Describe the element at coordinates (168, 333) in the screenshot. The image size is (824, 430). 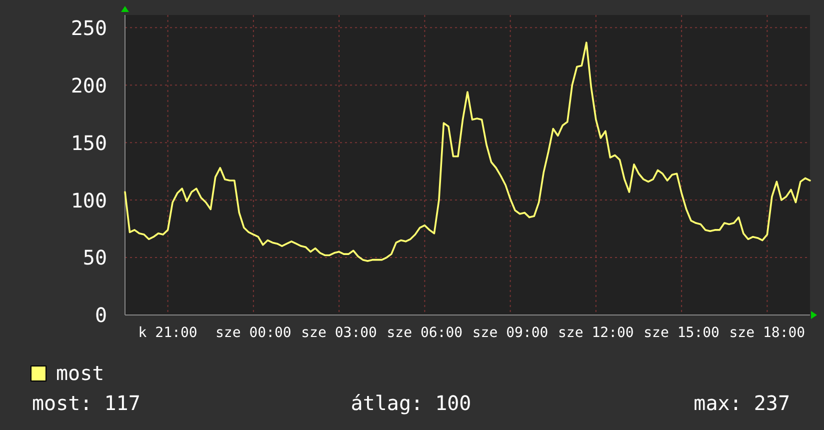
I see `x-tick-label: k 21:00` at that location.